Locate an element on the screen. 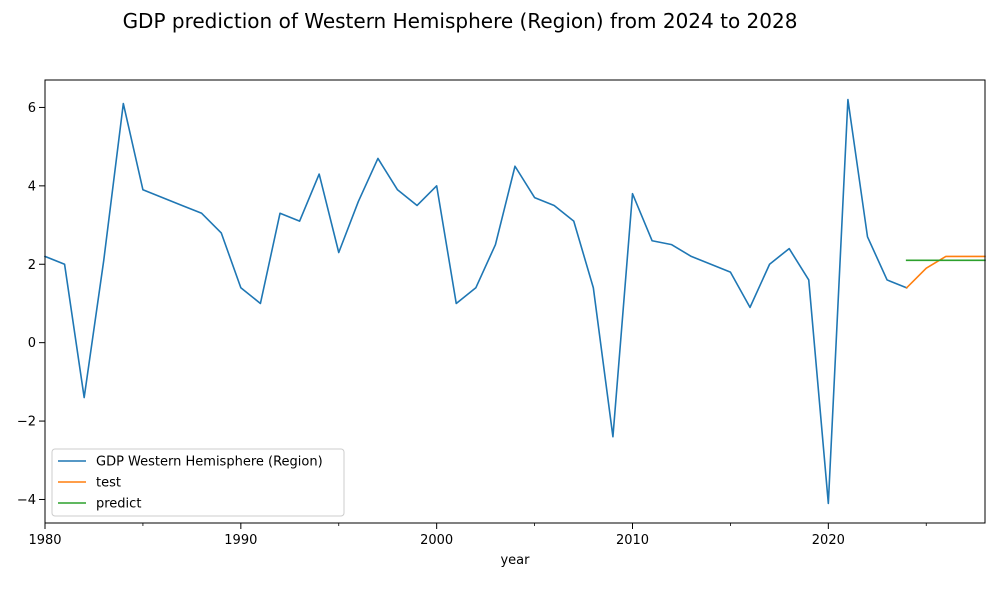 The width and height of the screenshot is (1000, 600). y-axis: −4 −2 0 2 4 6 is located at coordinates (31, 304).